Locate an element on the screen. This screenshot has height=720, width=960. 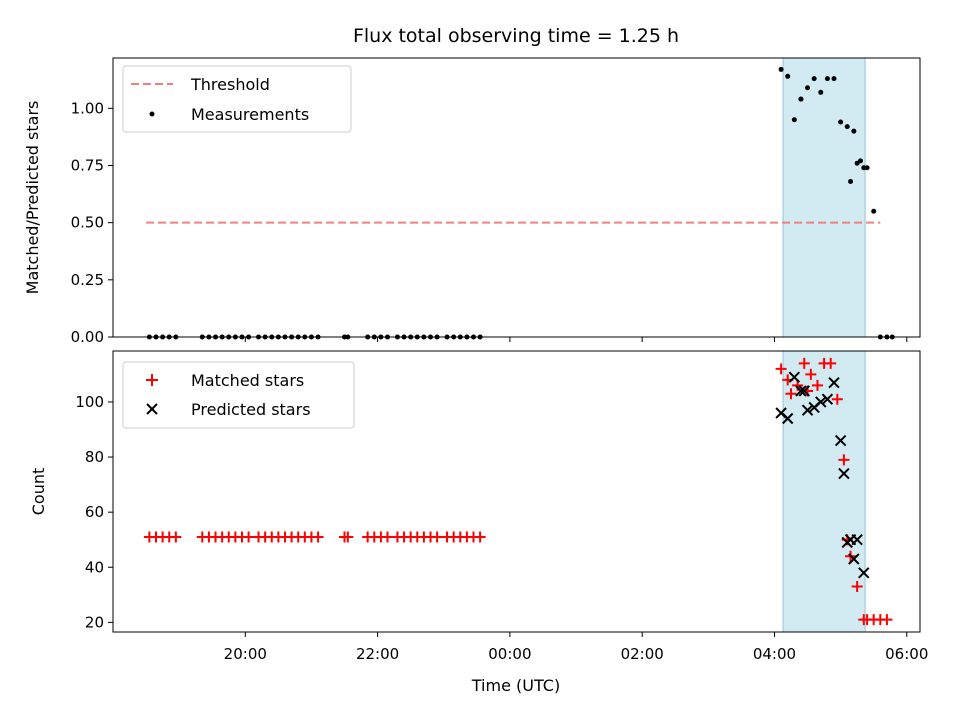
bottom-y-ticks: 20 40 60 80 100 is located at coordinates (94, 512).